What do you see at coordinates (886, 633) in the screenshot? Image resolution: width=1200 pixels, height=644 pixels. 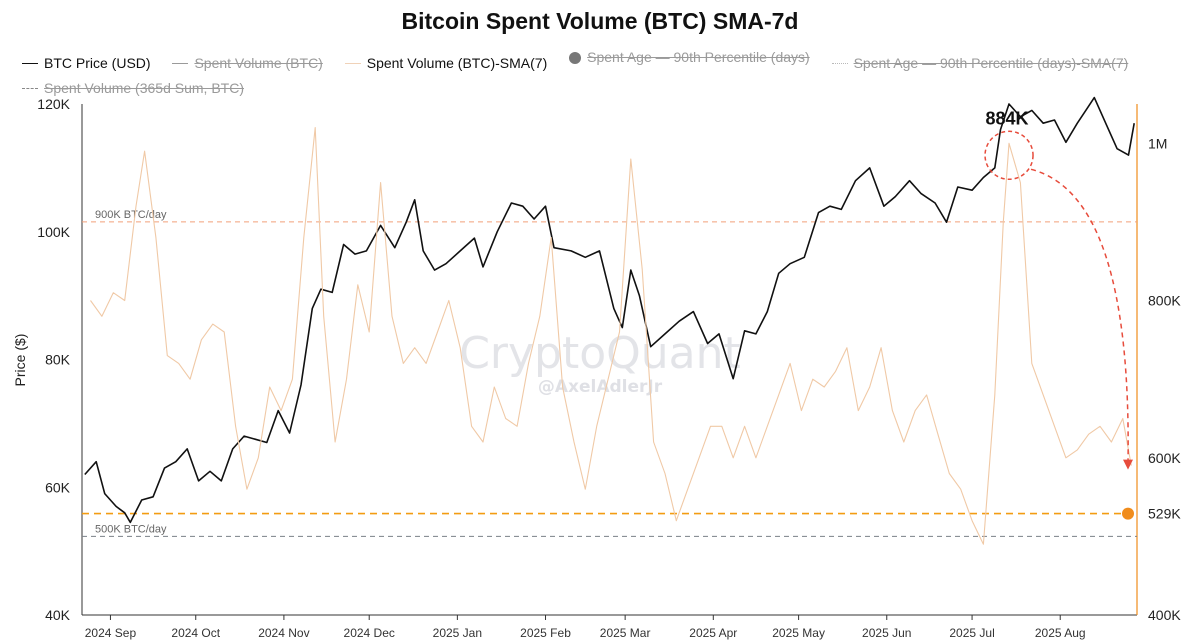 I see `x-tick-label: 2025 Jun` at bounding box center [886, 633].